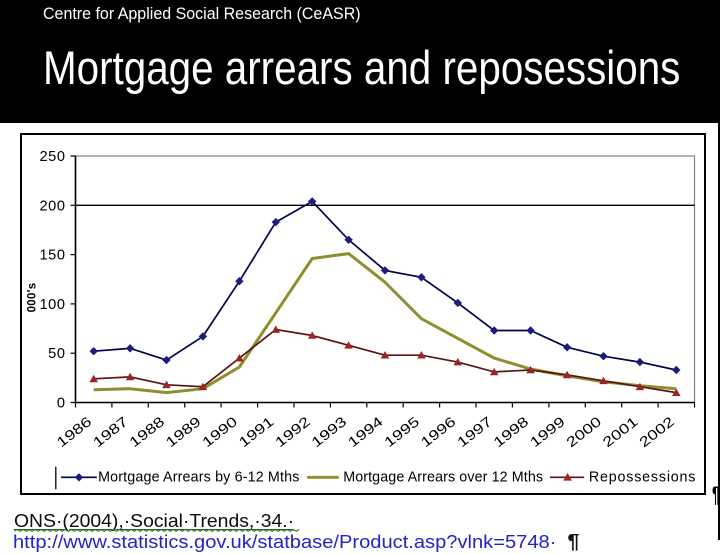  What do you see at coordinates (52, 304) in the screenshot?
I see `svg-text: 100` at bounding box center [52, 304].